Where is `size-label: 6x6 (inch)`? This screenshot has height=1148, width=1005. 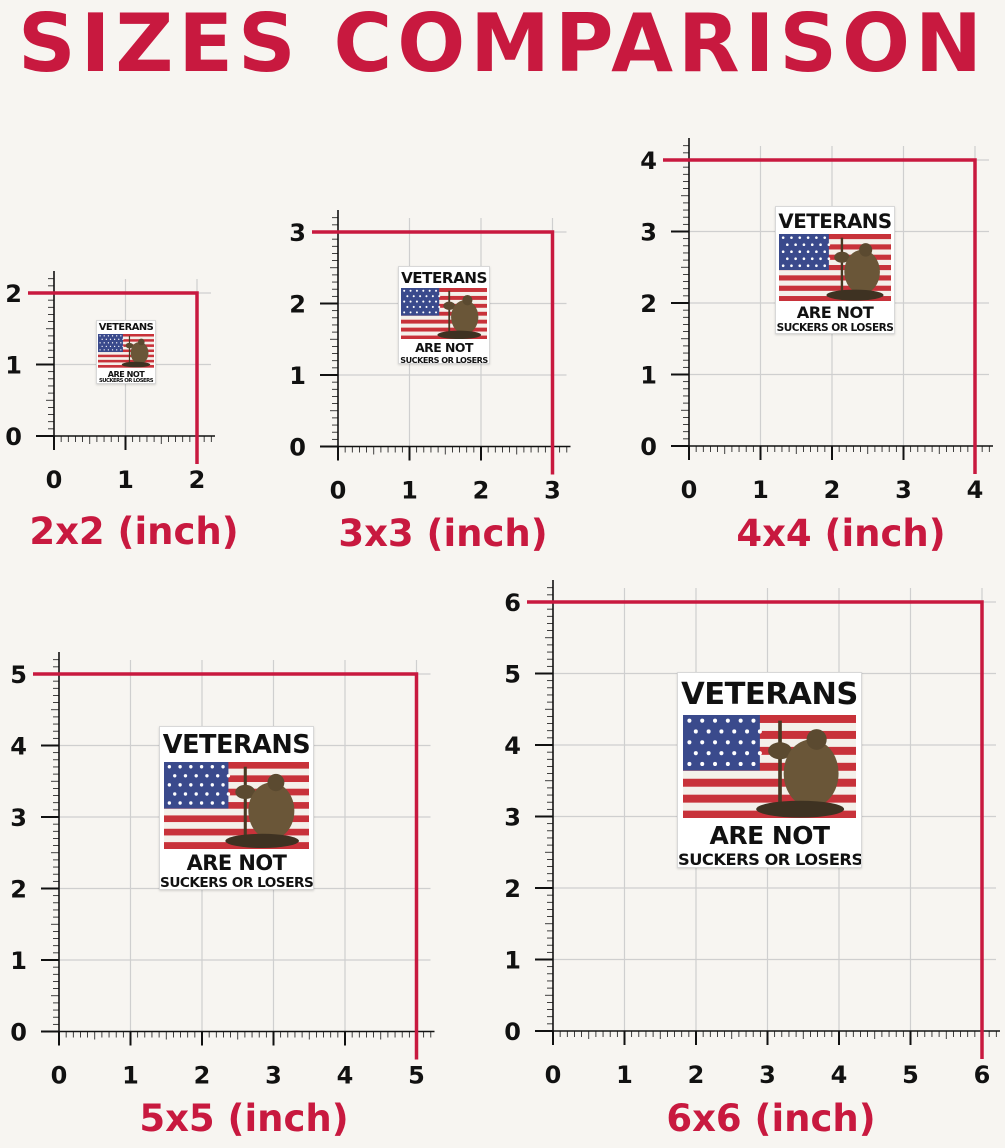
size-label: 6x6 (inch) is located at coordinates (771, 1118).